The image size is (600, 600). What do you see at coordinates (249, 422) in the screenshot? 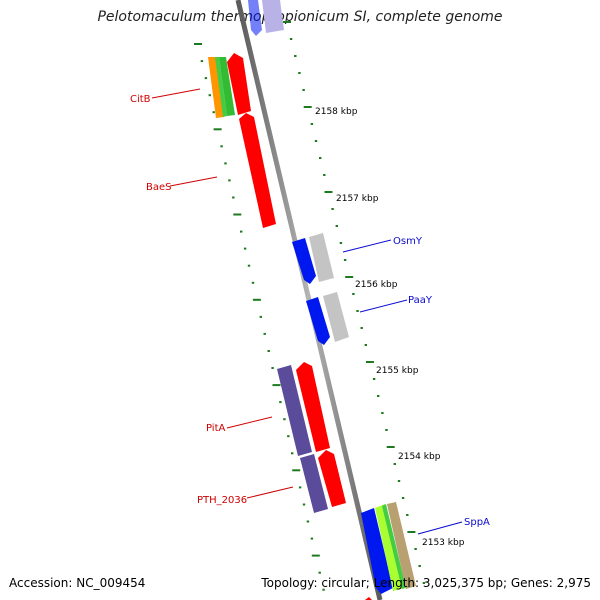
I see `leader-pita` at bounding box center [249, 422].